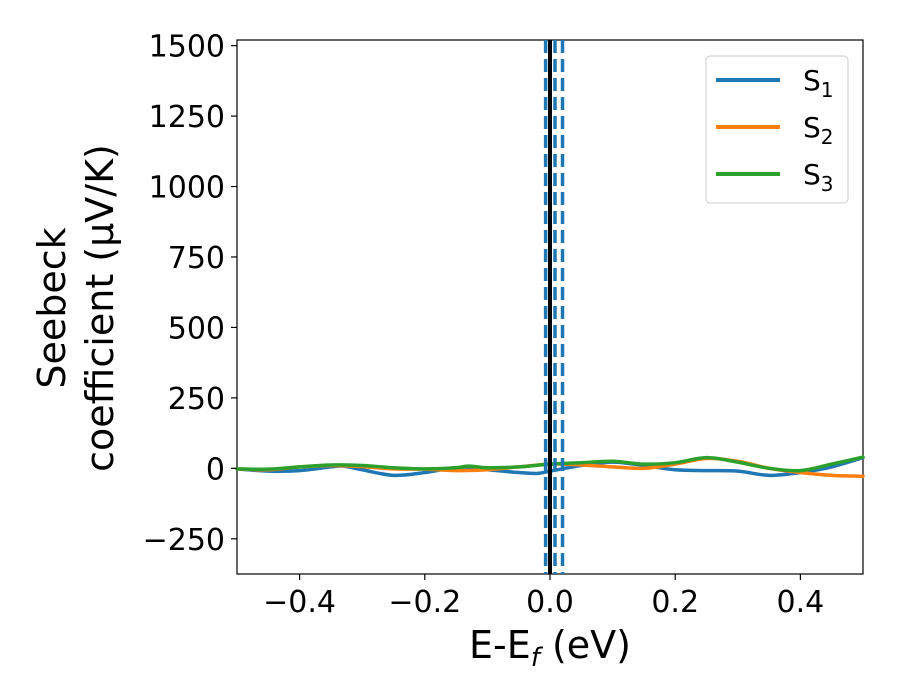 The width and height of the screenshot is (900, 700). What do you see at coordinates (187, 117) in the screenshot?
I see `y-tick-label: 1250` at bounding box center [187, 117].